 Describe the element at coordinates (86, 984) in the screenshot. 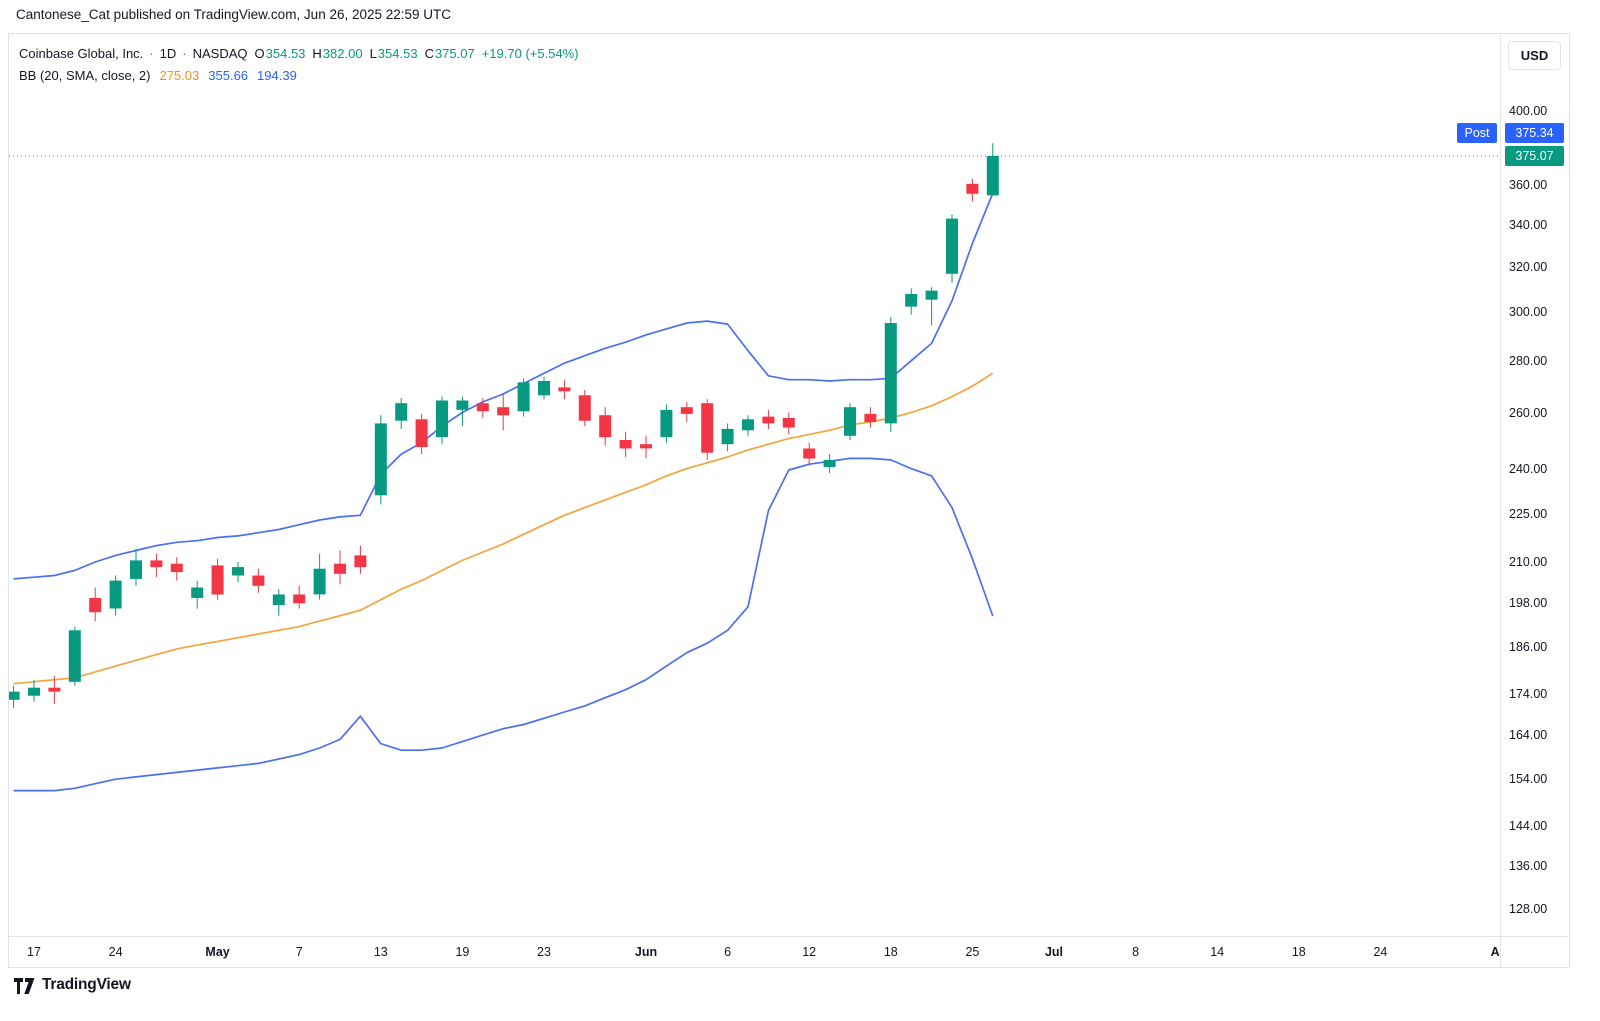

I see `tradingview-brand: TradingView` at that location.